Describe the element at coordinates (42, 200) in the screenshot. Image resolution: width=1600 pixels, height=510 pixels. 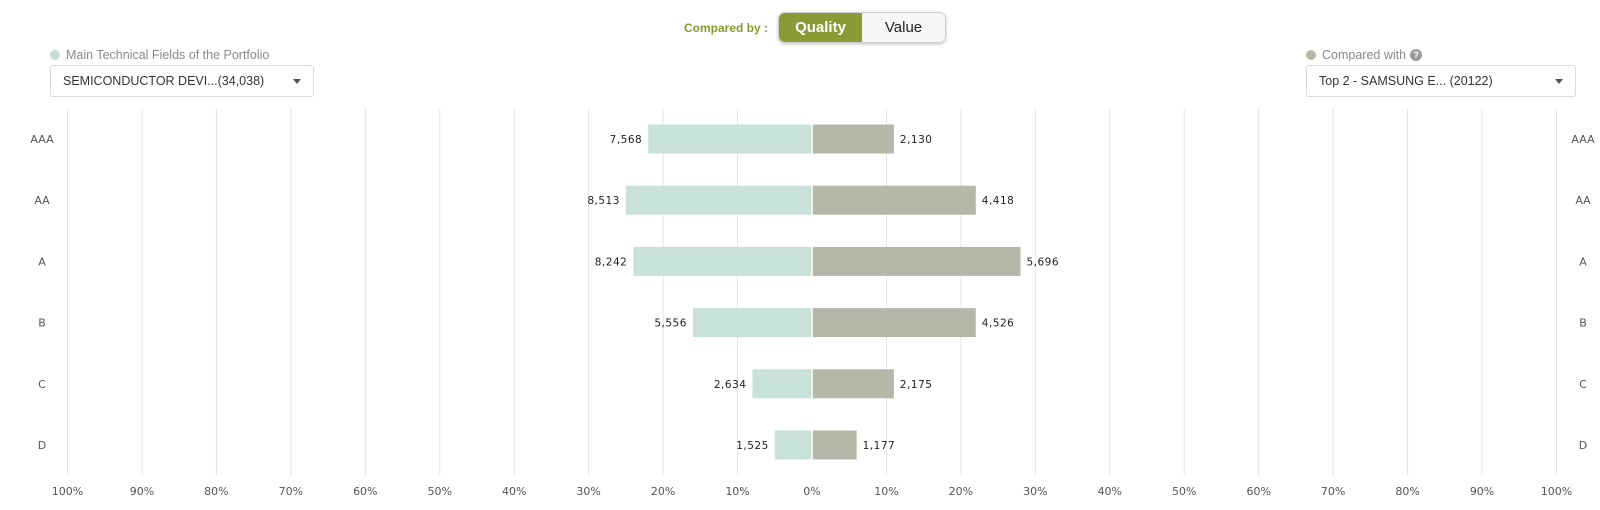
I see `y-category-label-left: AA` at that location.